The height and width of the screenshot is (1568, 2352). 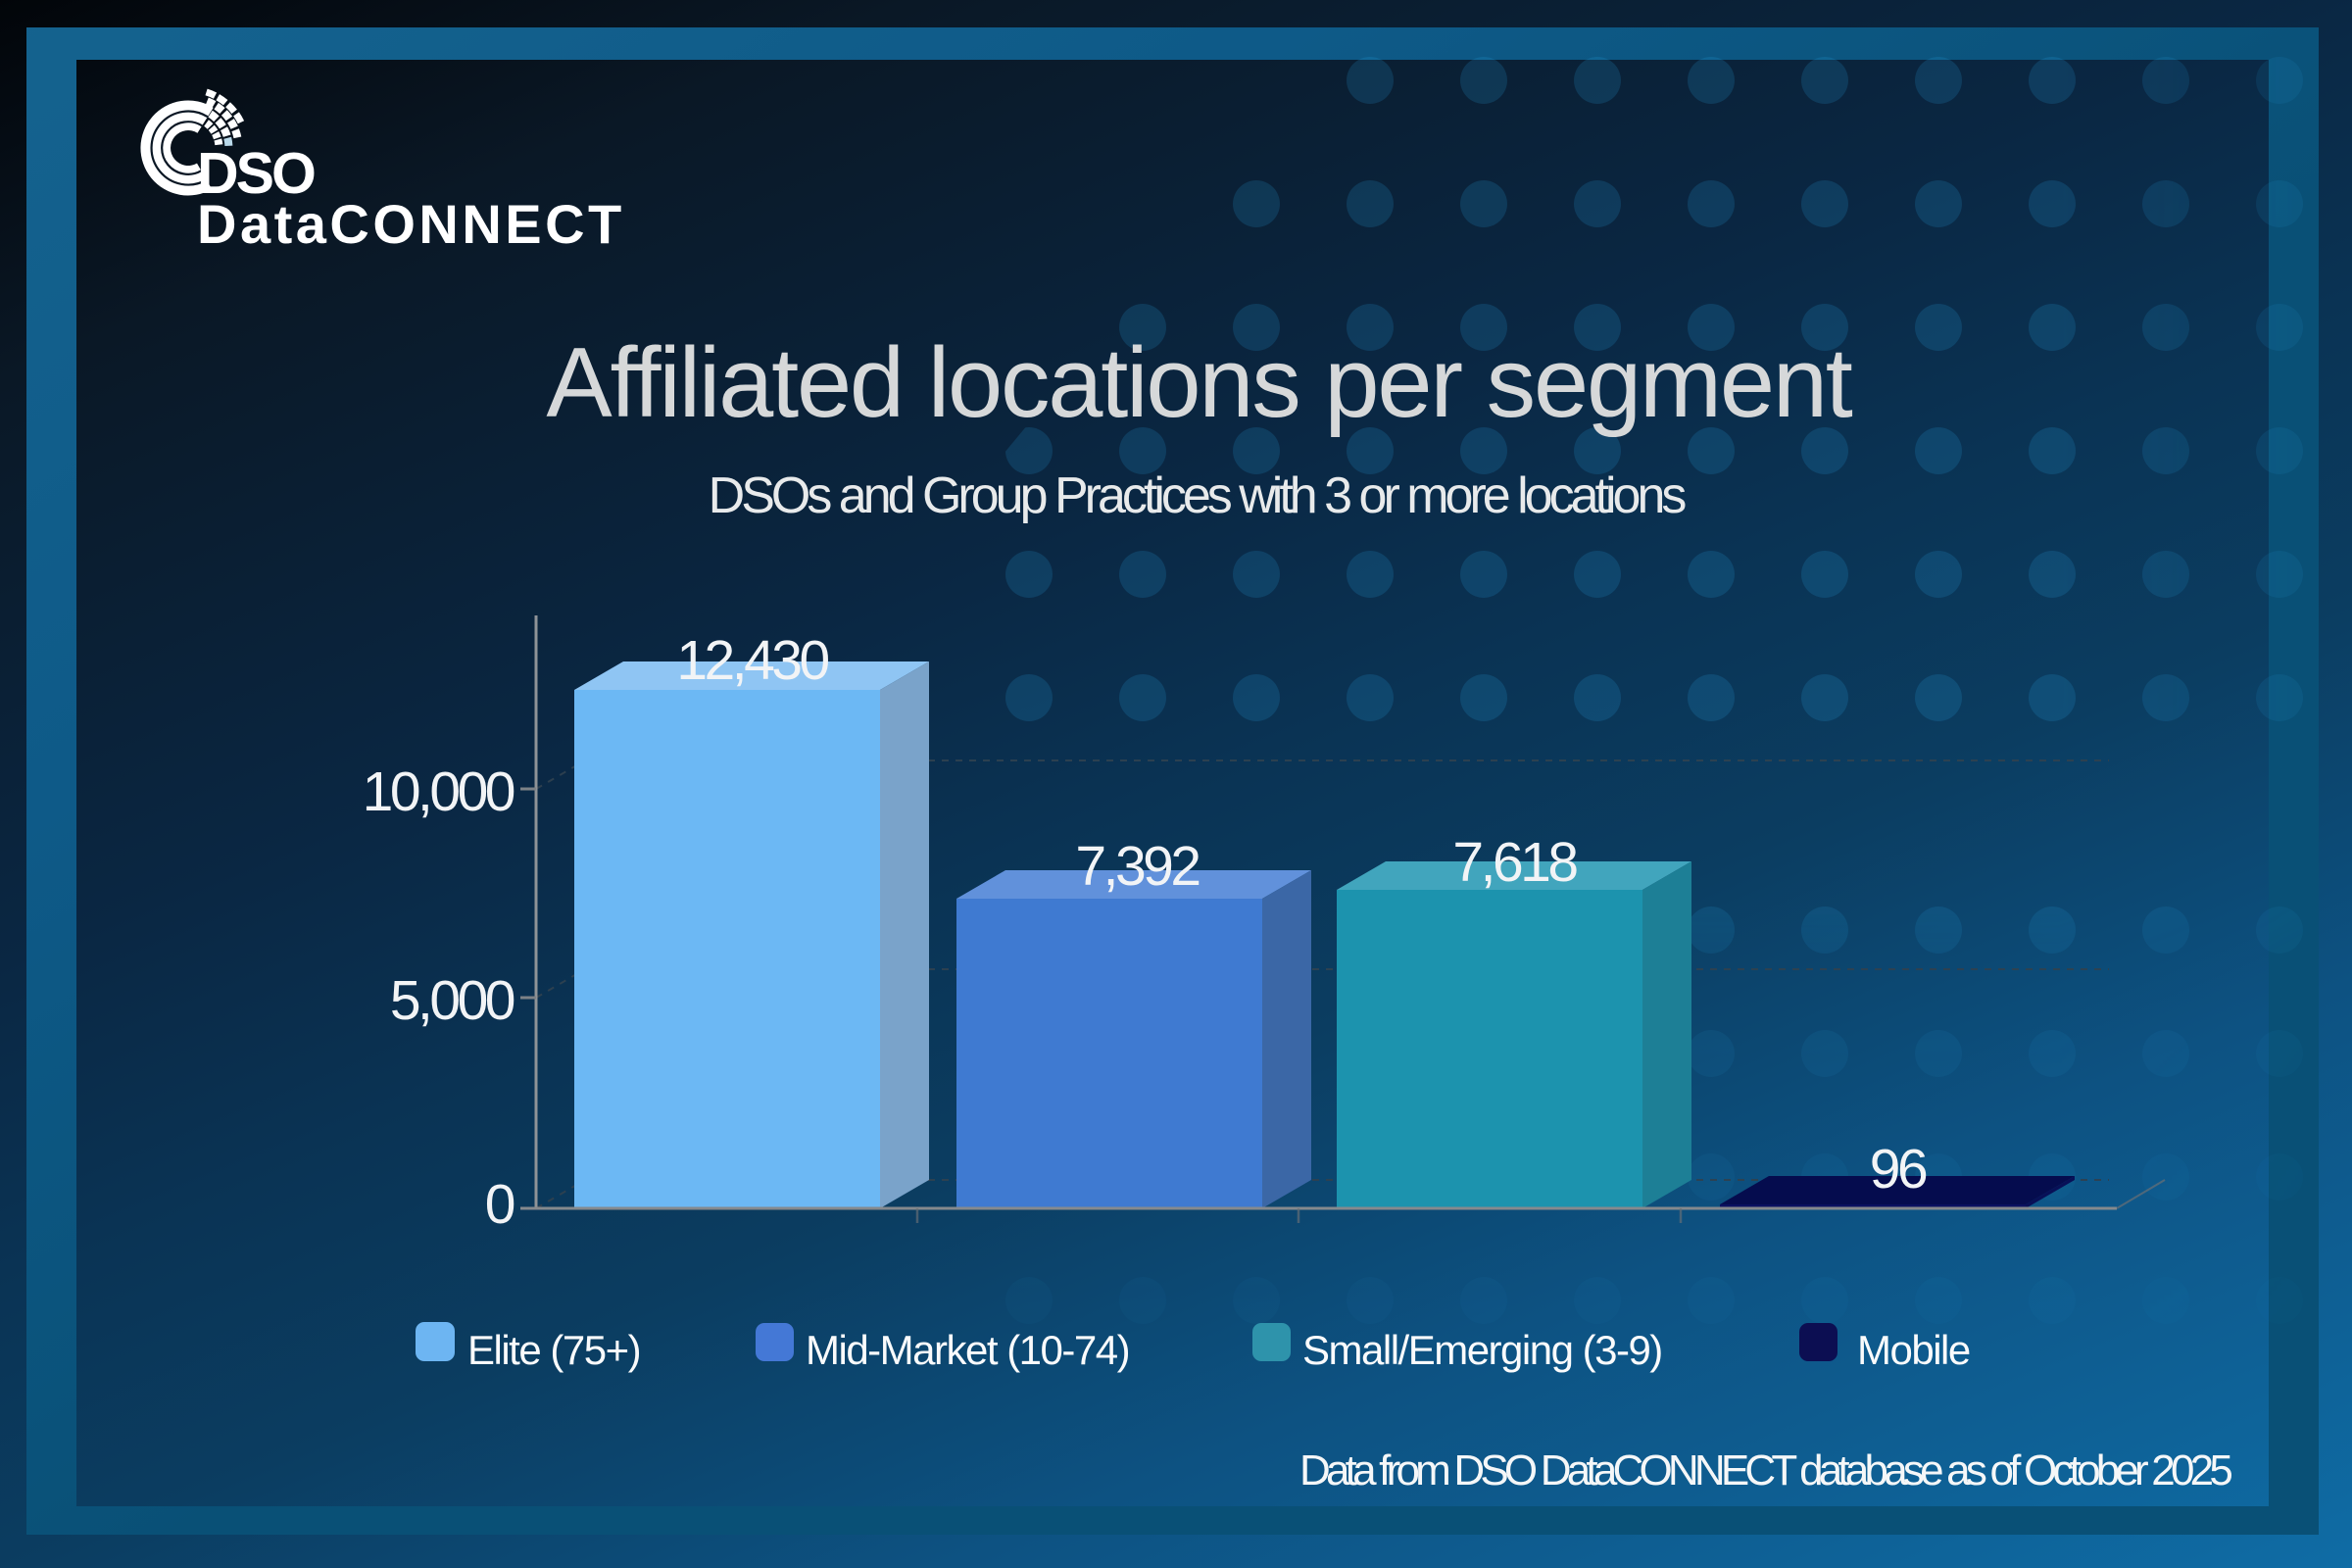 I want to click on svg-text: Mid-Market (10-74), so click(x=967, y=1350).